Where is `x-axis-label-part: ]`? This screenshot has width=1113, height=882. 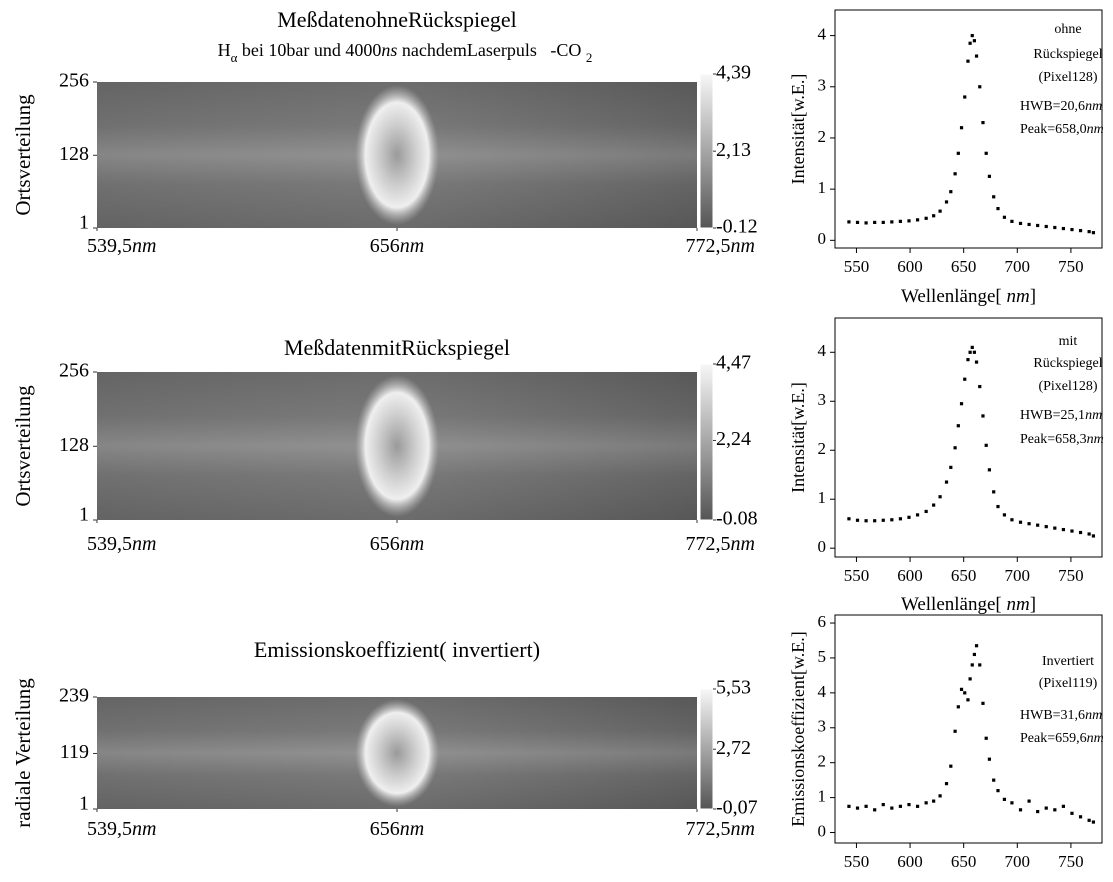
x-axis-label-part: ] is located at coordinates (1033, 604).